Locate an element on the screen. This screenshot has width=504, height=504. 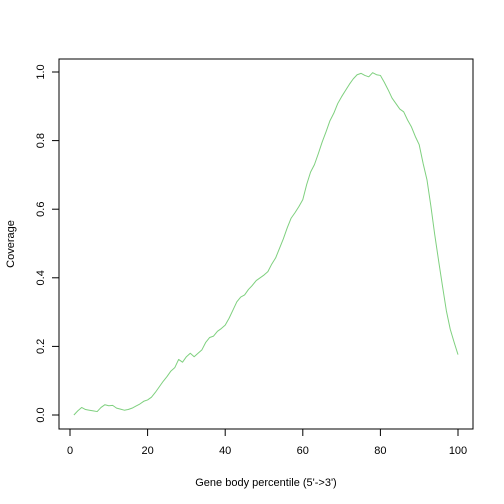
x-tick-label: 80 is located at coordinates (380, 451).